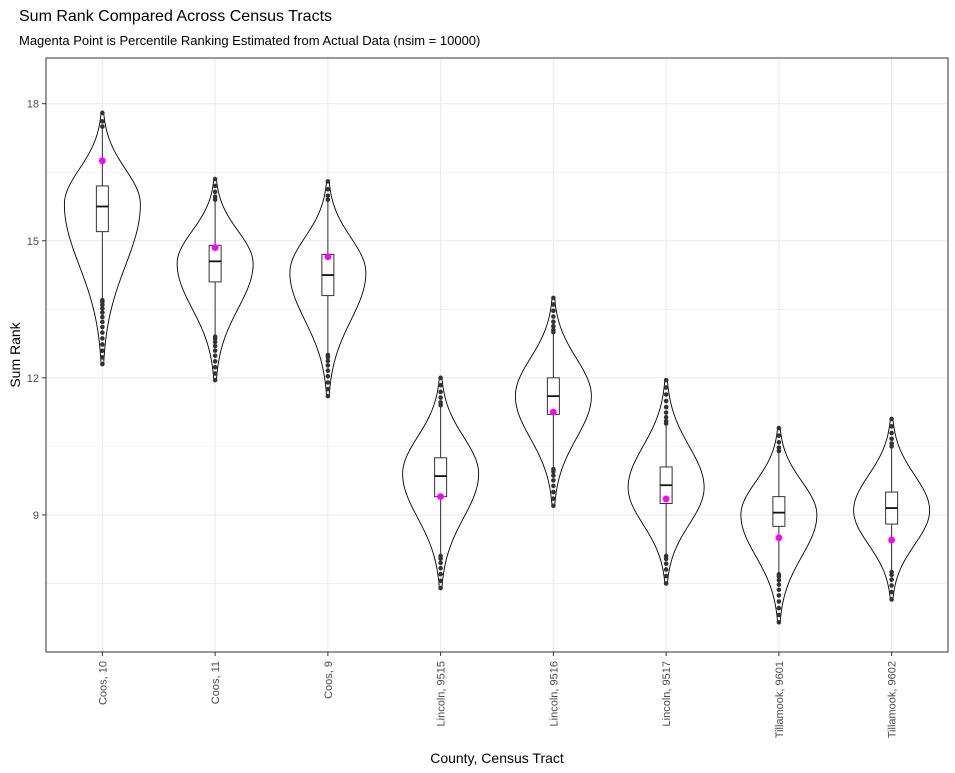 The image size is (955, 773). I want to click on x-tick-label: Coos, 9, so click(329, 680).